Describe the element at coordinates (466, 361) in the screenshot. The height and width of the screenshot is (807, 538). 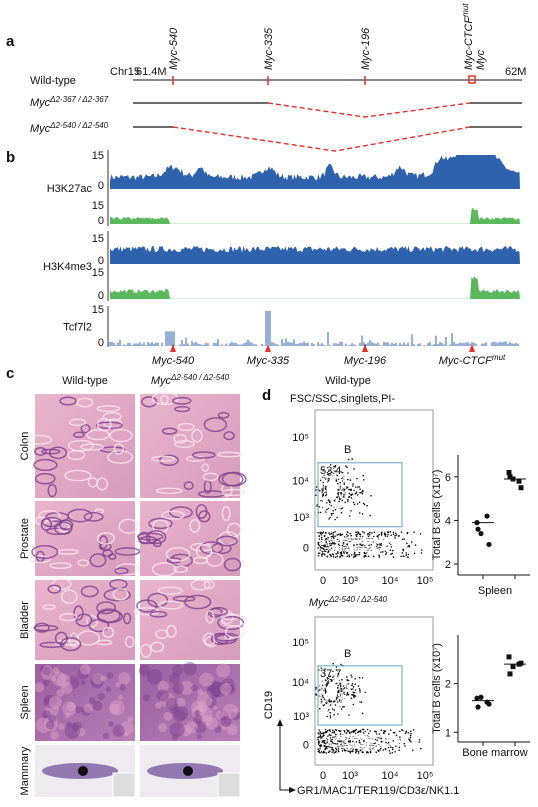
I see `marker-name-main: Myc-CTCF` at that location.